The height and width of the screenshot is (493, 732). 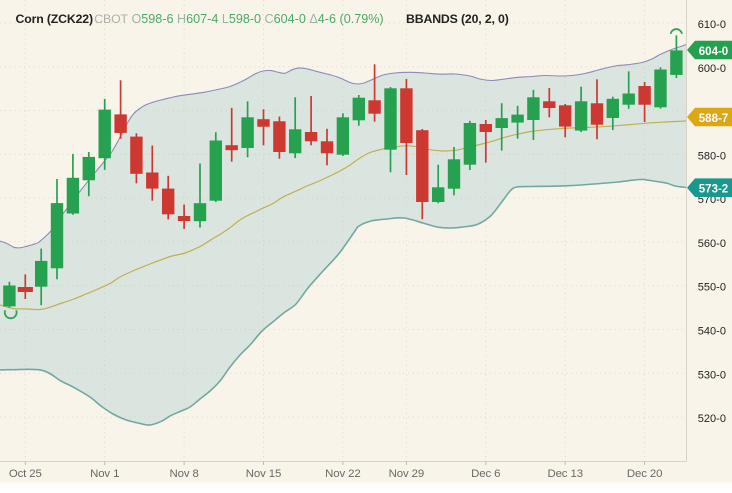 I want to click on svg-text: 573-2, so click(x=713, y=190).